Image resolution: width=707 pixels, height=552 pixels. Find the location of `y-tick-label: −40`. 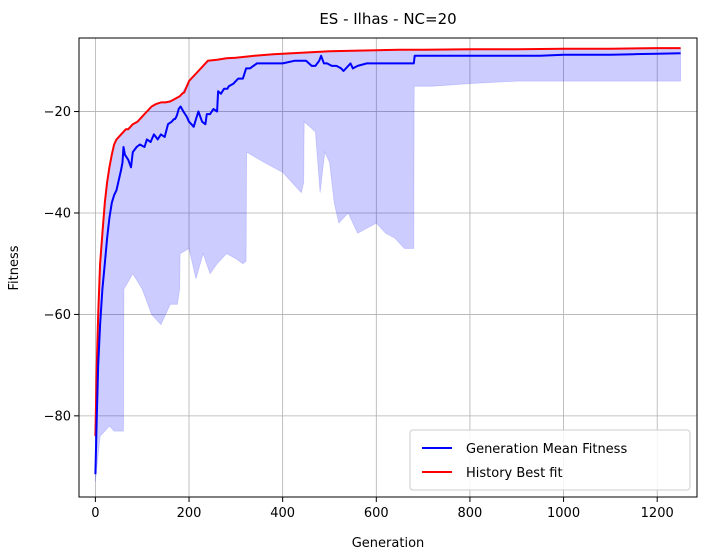

y-tick-label: −40 is located at coordinates (57, 213).